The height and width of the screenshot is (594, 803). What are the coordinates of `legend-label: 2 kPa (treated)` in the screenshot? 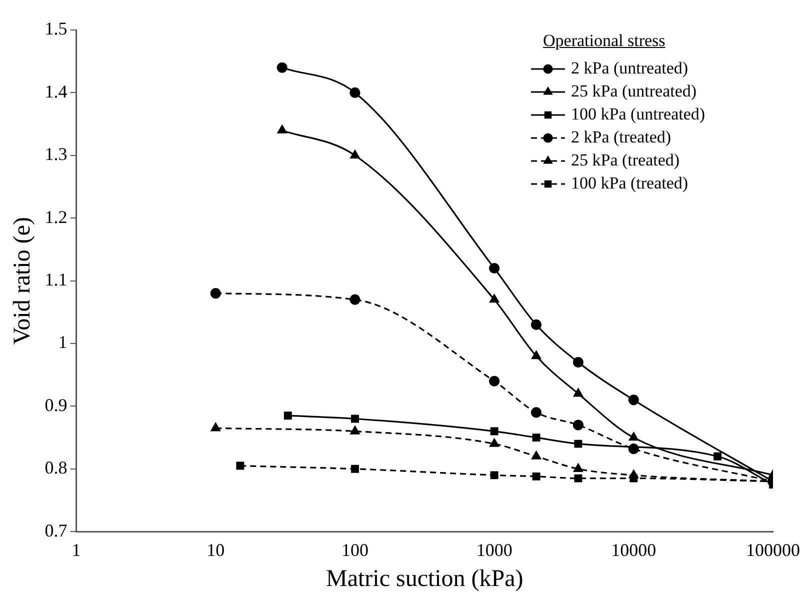 It's located at (621, 136).